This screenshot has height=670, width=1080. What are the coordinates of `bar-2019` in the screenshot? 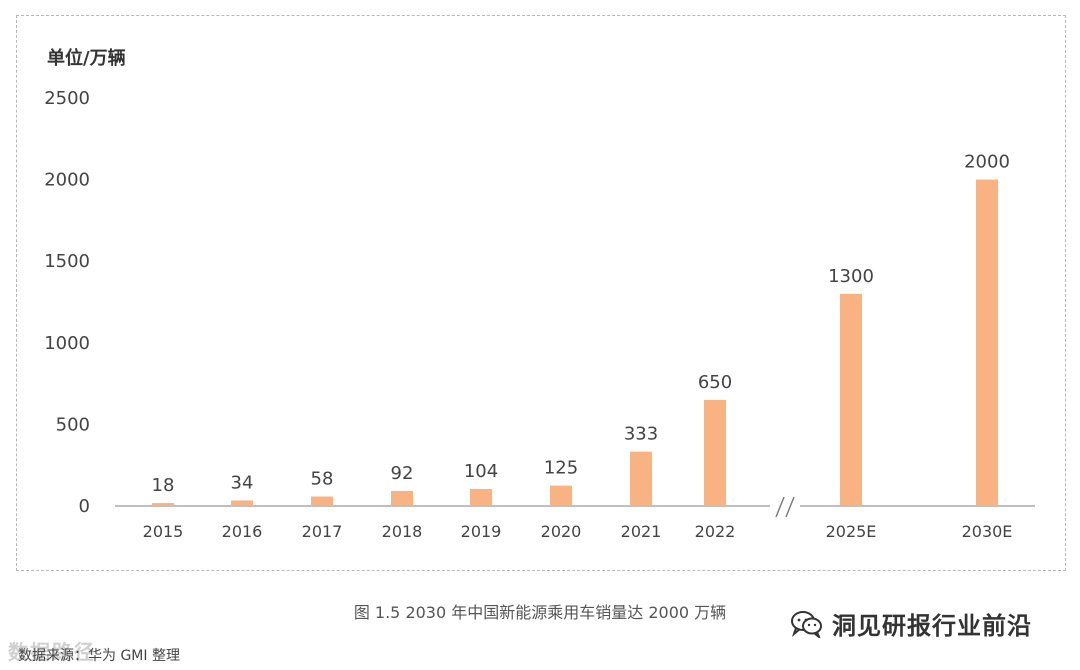 It's located at (481, 497).